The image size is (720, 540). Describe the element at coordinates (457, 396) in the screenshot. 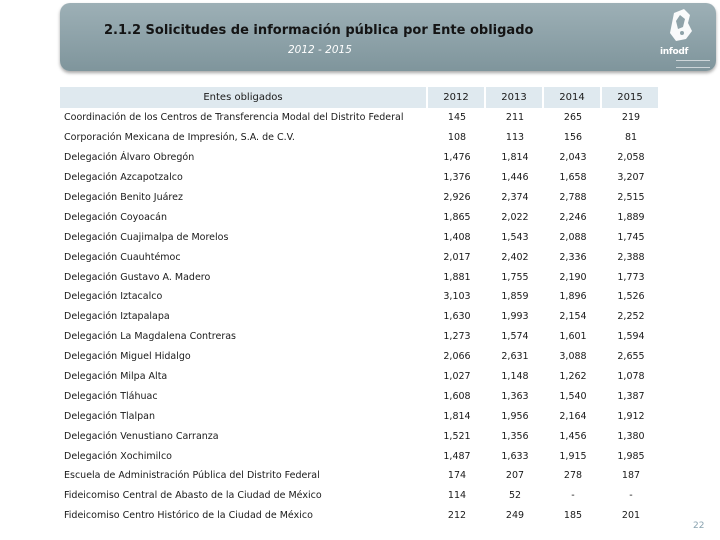

I see `year-value-cell: 1,608` at that location.